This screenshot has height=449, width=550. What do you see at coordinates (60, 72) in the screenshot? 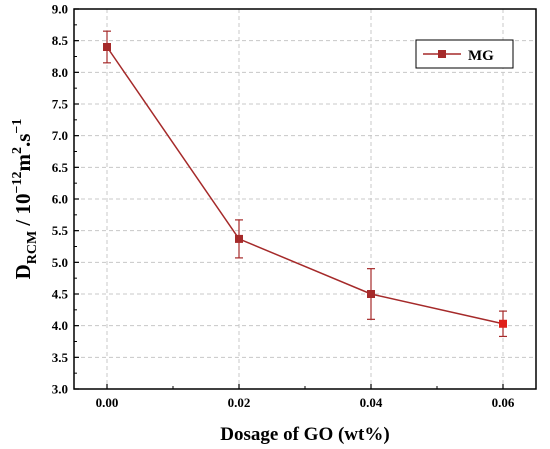
I see `y-tick-label: 8.0` at bounding box center [60, 72].